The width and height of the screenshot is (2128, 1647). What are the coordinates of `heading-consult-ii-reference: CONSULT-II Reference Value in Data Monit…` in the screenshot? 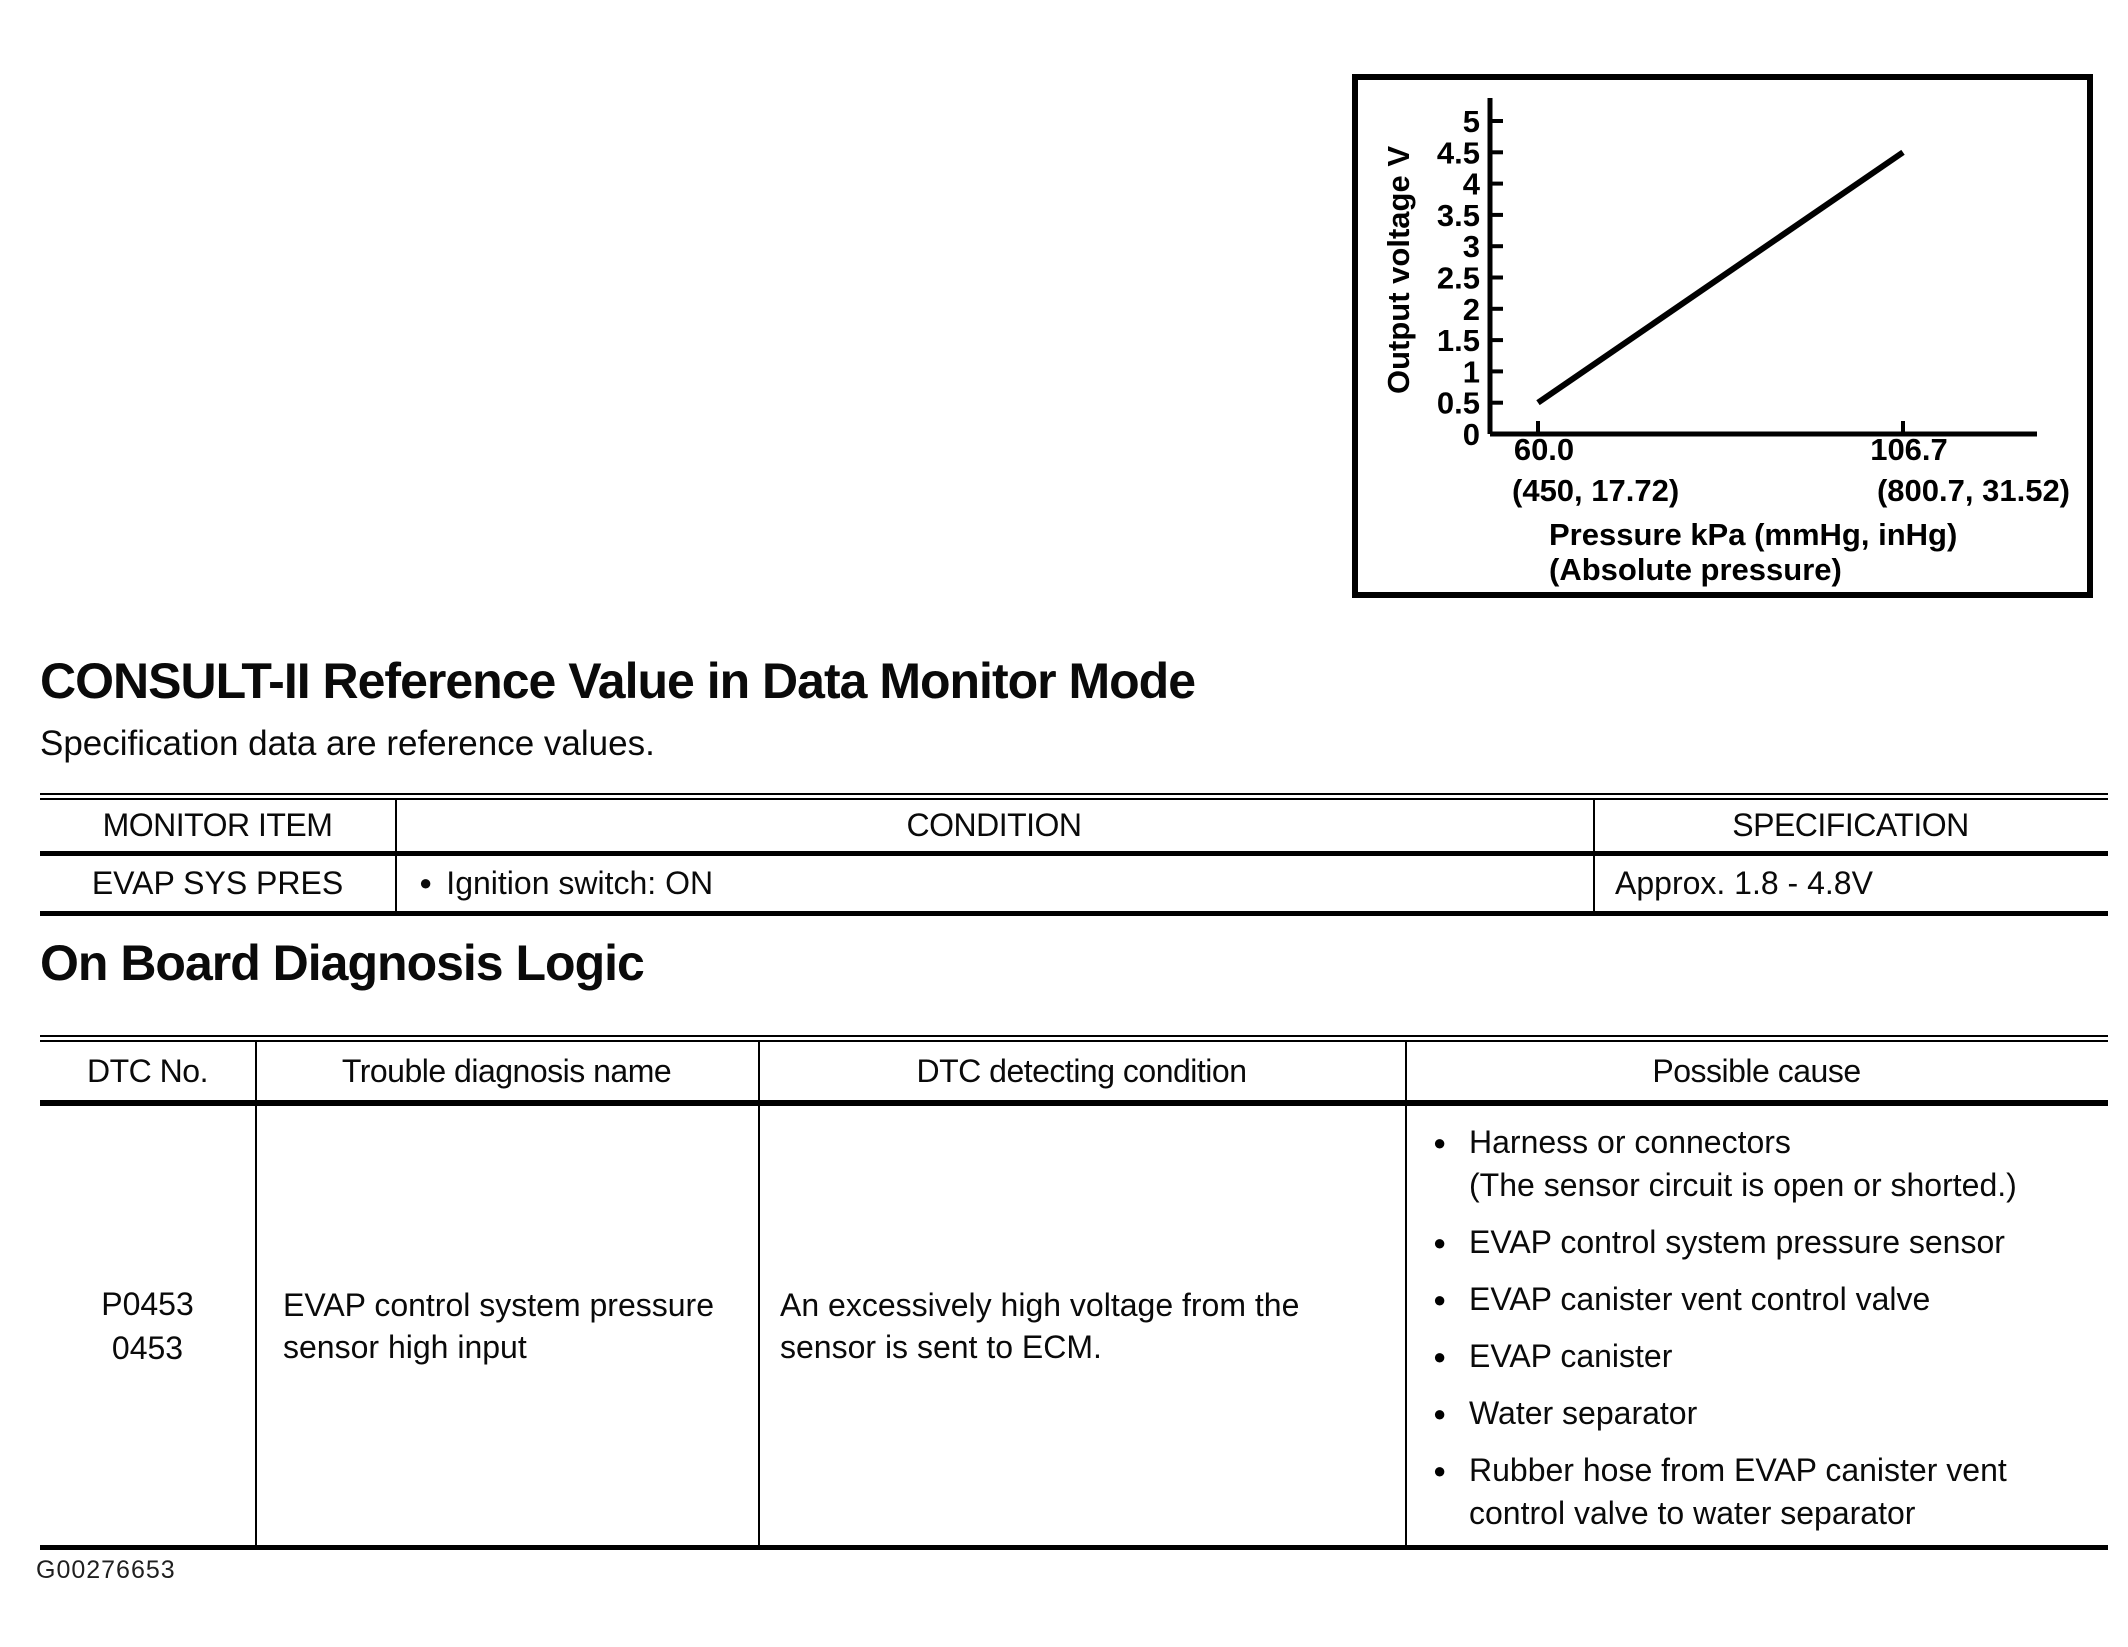 It's located at (618, 681).